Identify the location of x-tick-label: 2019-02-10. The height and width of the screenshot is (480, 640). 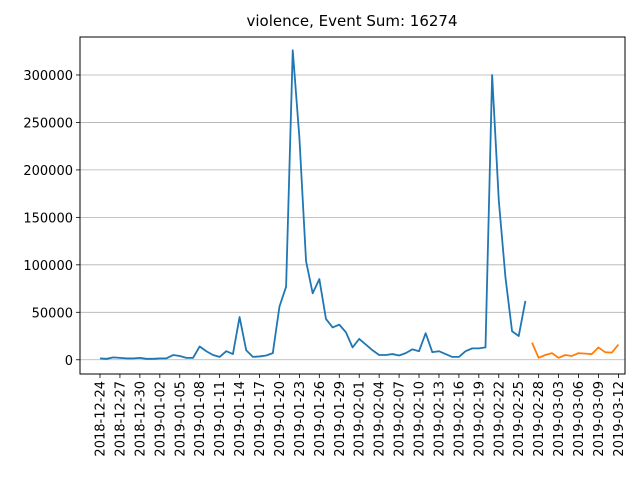
(420, 419).